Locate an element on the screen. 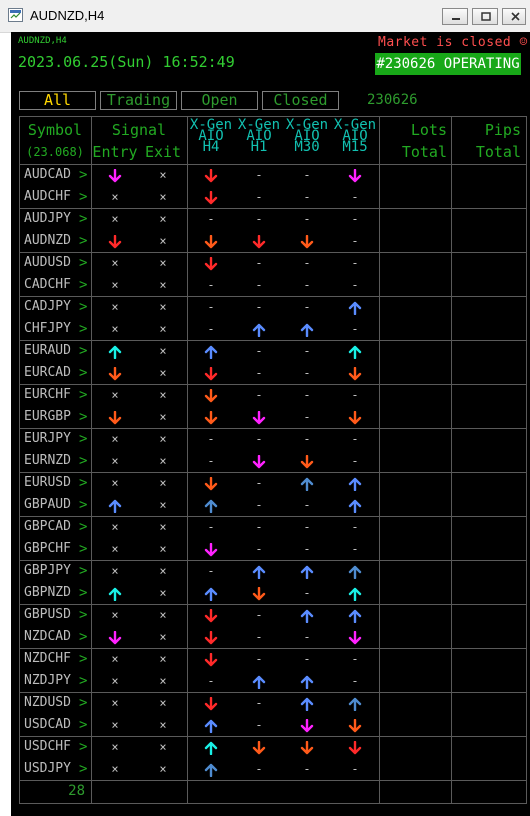 The height and width of the screenshot is (816, 530). symbol-eurusd: EURUSD is located at coordinates (47, 482).